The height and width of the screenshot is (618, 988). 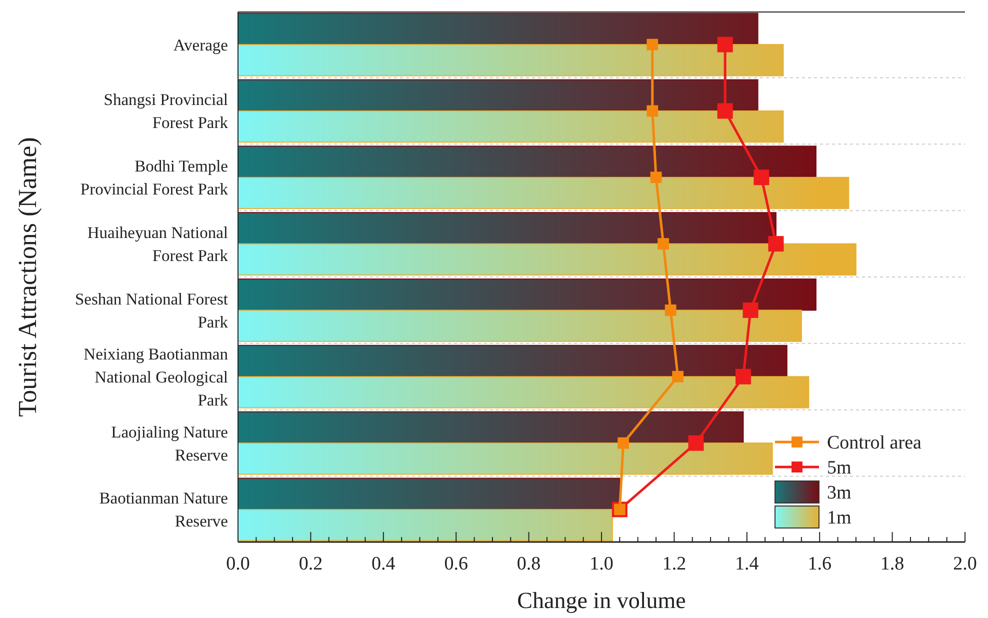 What do you see at coordinates (674, 564) in the screenshot?
I see `x-tick-label: 1.2` at bounding box center [674, 564].